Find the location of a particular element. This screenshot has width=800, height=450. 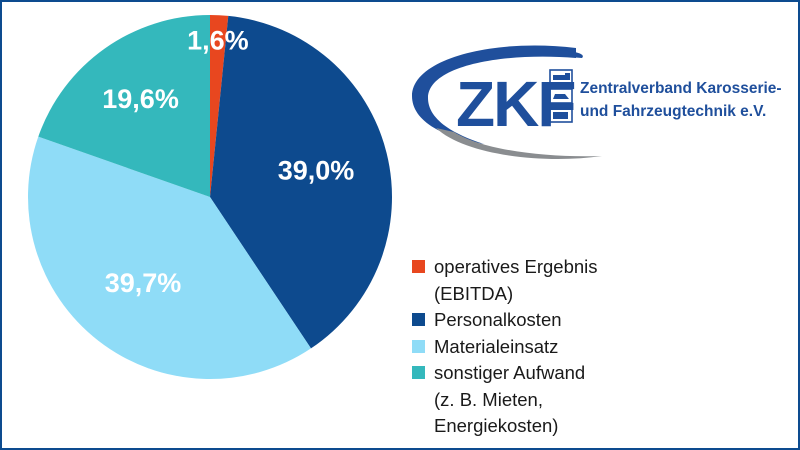

legend-label-materialeinsatz: Materialeinsatz is located at coordinates (496, 346).